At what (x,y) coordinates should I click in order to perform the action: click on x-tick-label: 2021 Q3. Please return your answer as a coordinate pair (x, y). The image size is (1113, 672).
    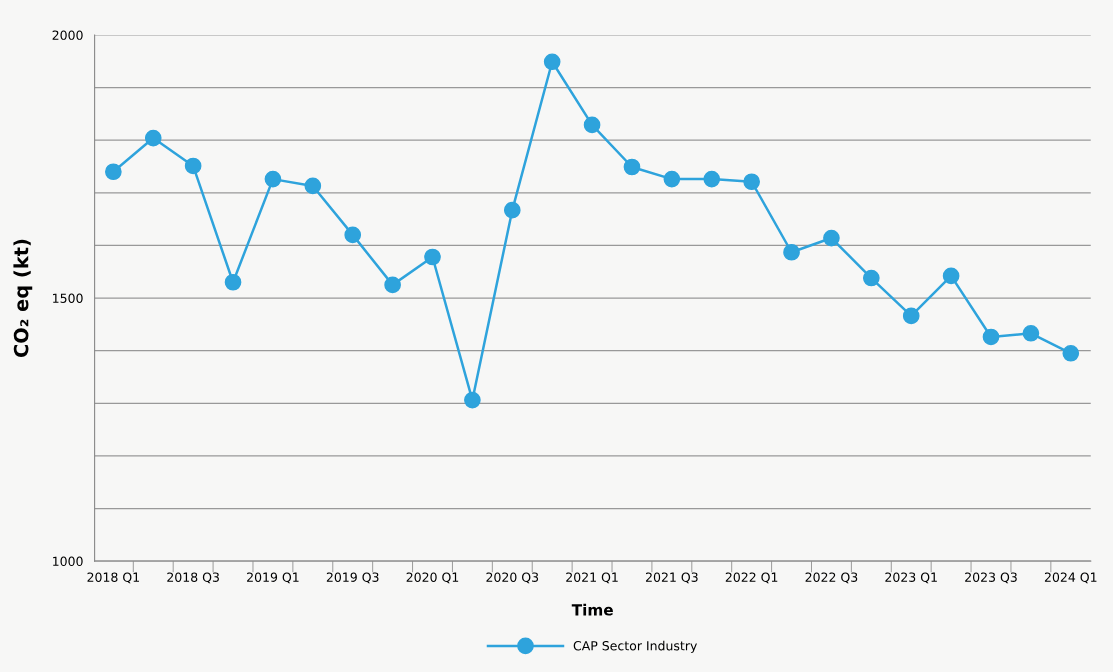
    Looking at the image, I should click on (671, 578).